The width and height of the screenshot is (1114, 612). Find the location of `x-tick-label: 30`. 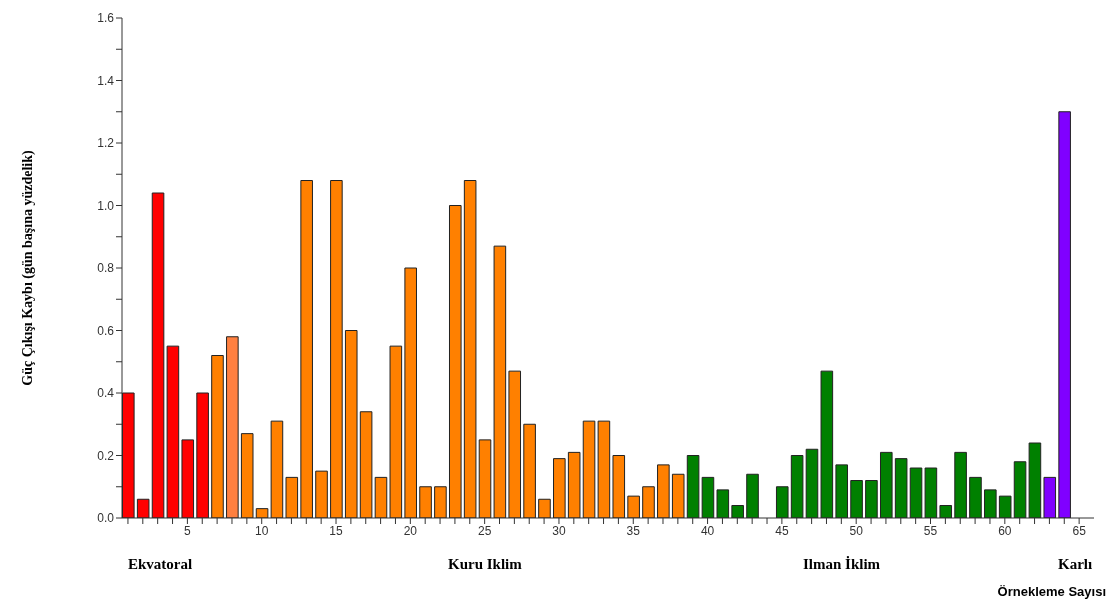

x-tick-label: 30 is located at coordinates (559, 530).